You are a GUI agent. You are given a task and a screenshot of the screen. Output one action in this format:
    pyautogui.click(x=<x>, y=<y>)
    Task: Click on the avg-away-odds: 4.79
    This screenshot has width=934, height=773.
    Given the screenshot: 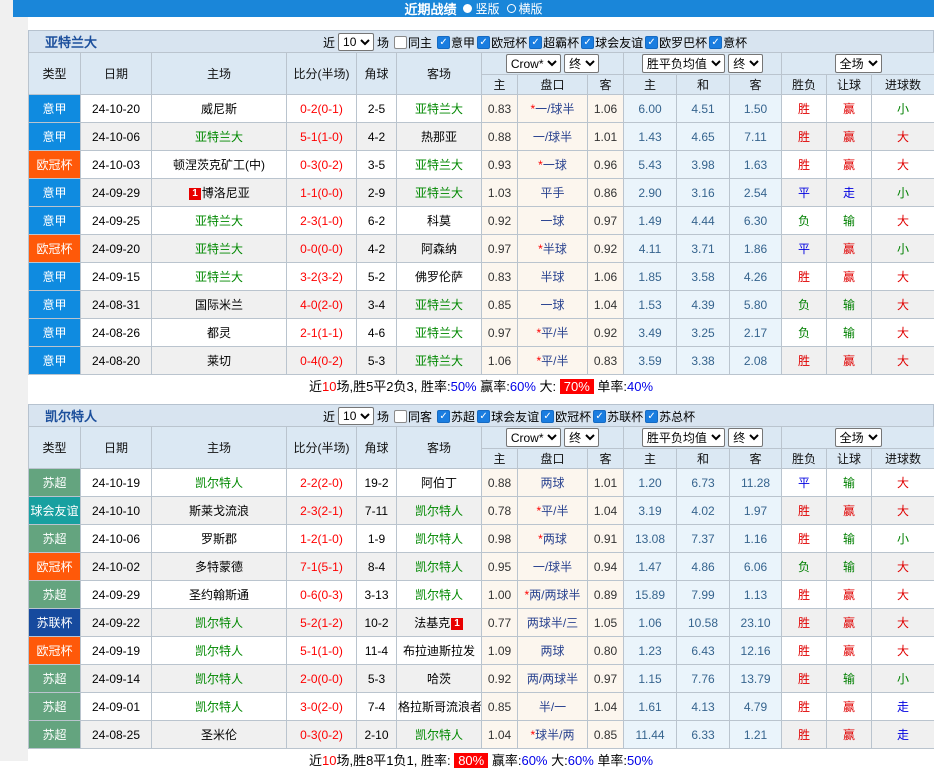 What is the action you would take?
    pyautogui.click(x=756, y=707)
    